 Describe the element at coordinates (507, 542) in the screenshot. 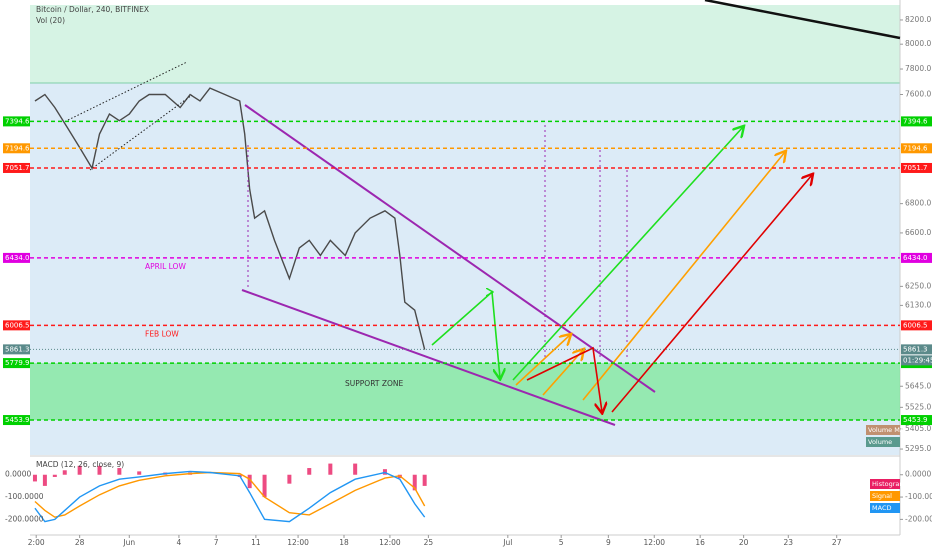

I see `x-tick-label: Jul` at that location.